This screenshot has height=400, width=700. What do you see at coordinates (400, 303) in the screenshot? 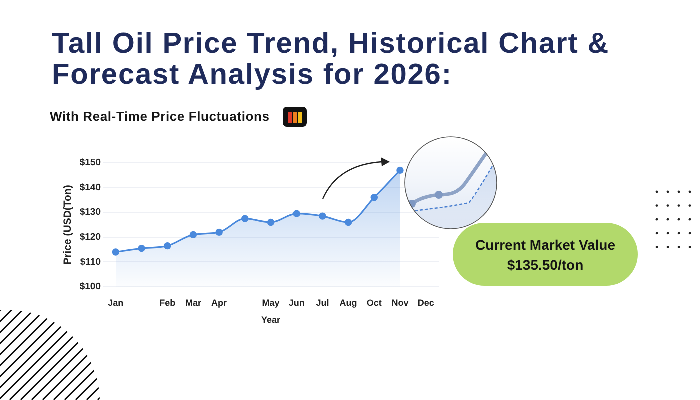
I see `x-tick-label: Nov` at bounding box center [400, 303].